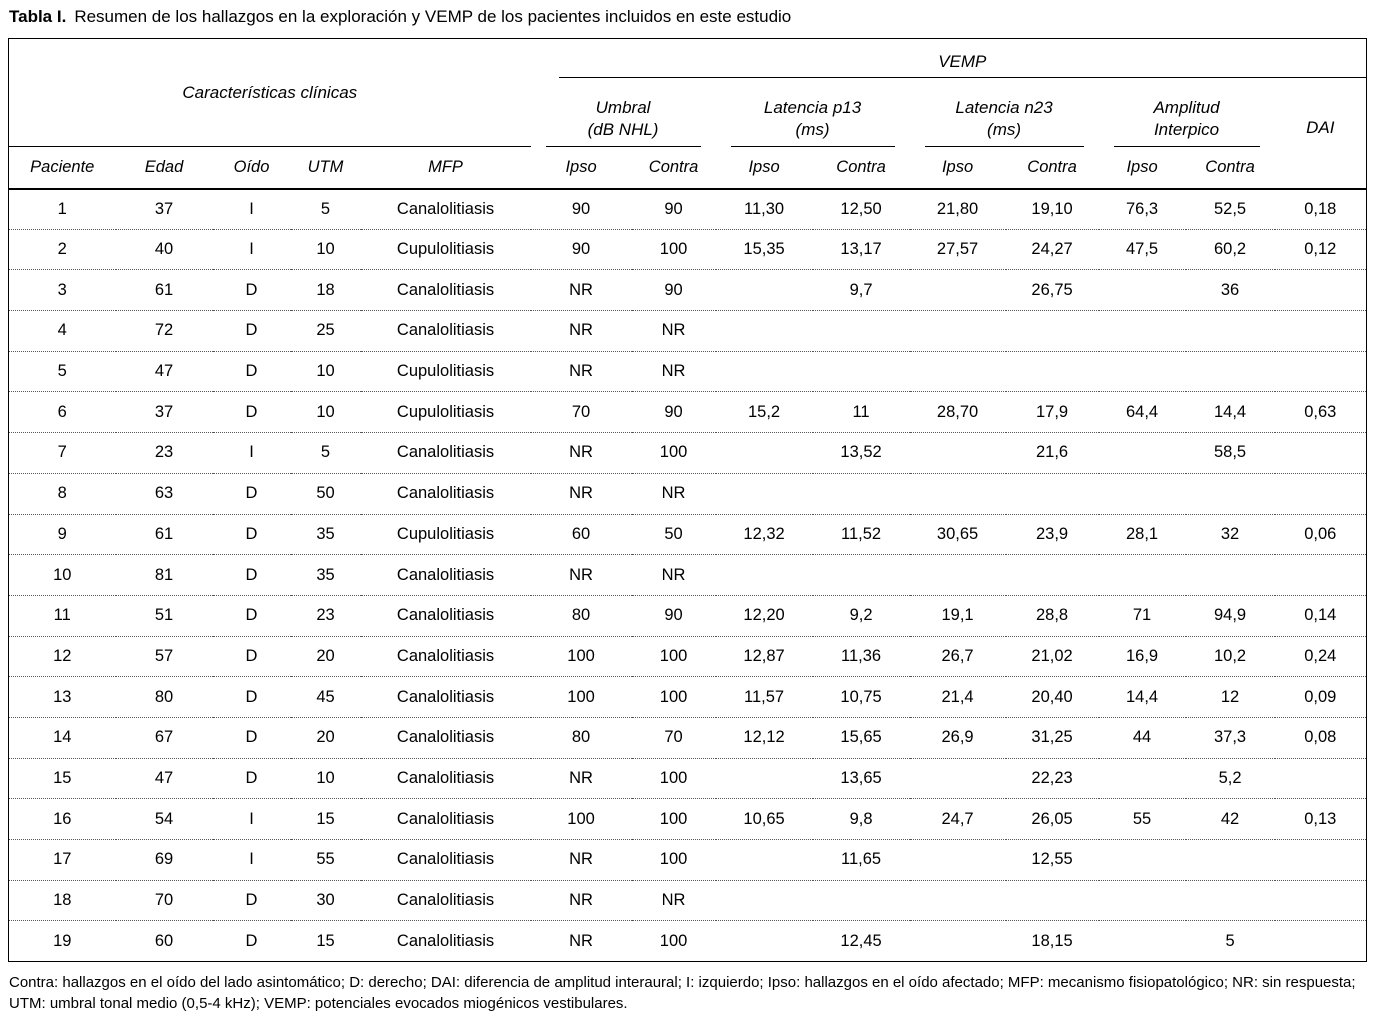 This screenshot has height=1019, width=1374. I want to click on table-cell: 10, so click(325, 411).